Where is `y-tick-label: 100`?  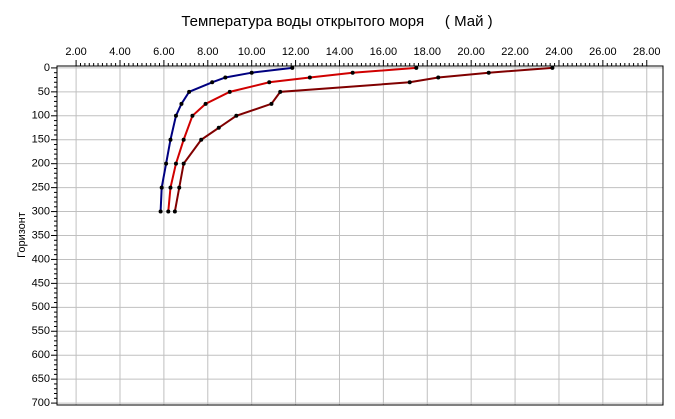
y-tick-label: 100 is located at coordinates (41, 116).